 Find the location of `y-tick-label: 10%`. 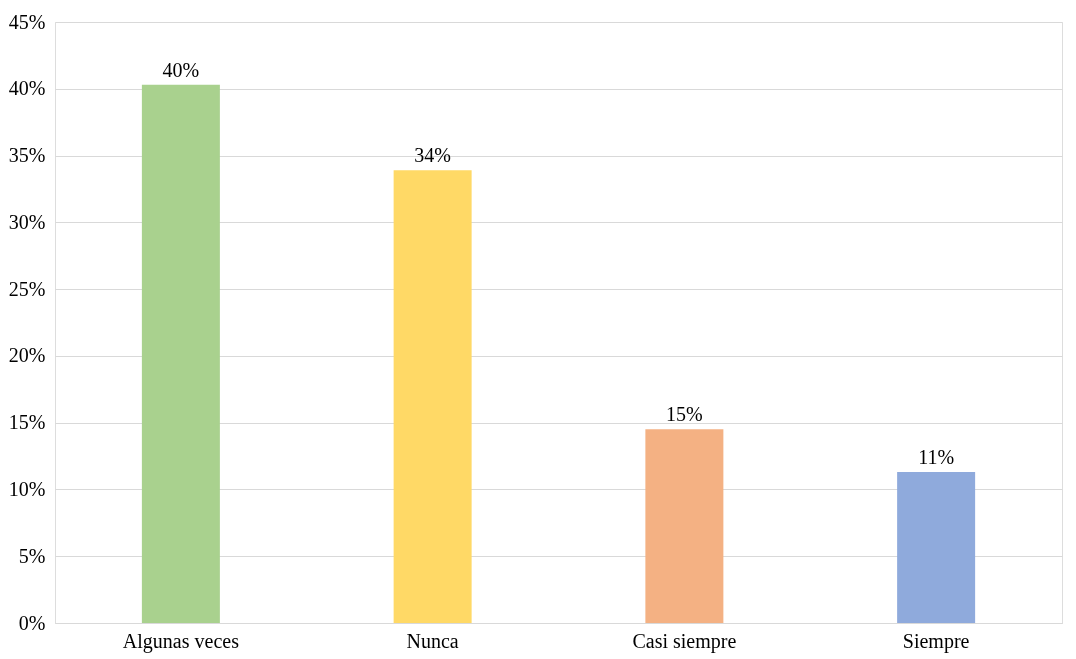

y-tick-label: 10% is located at coordinates (27, 488).